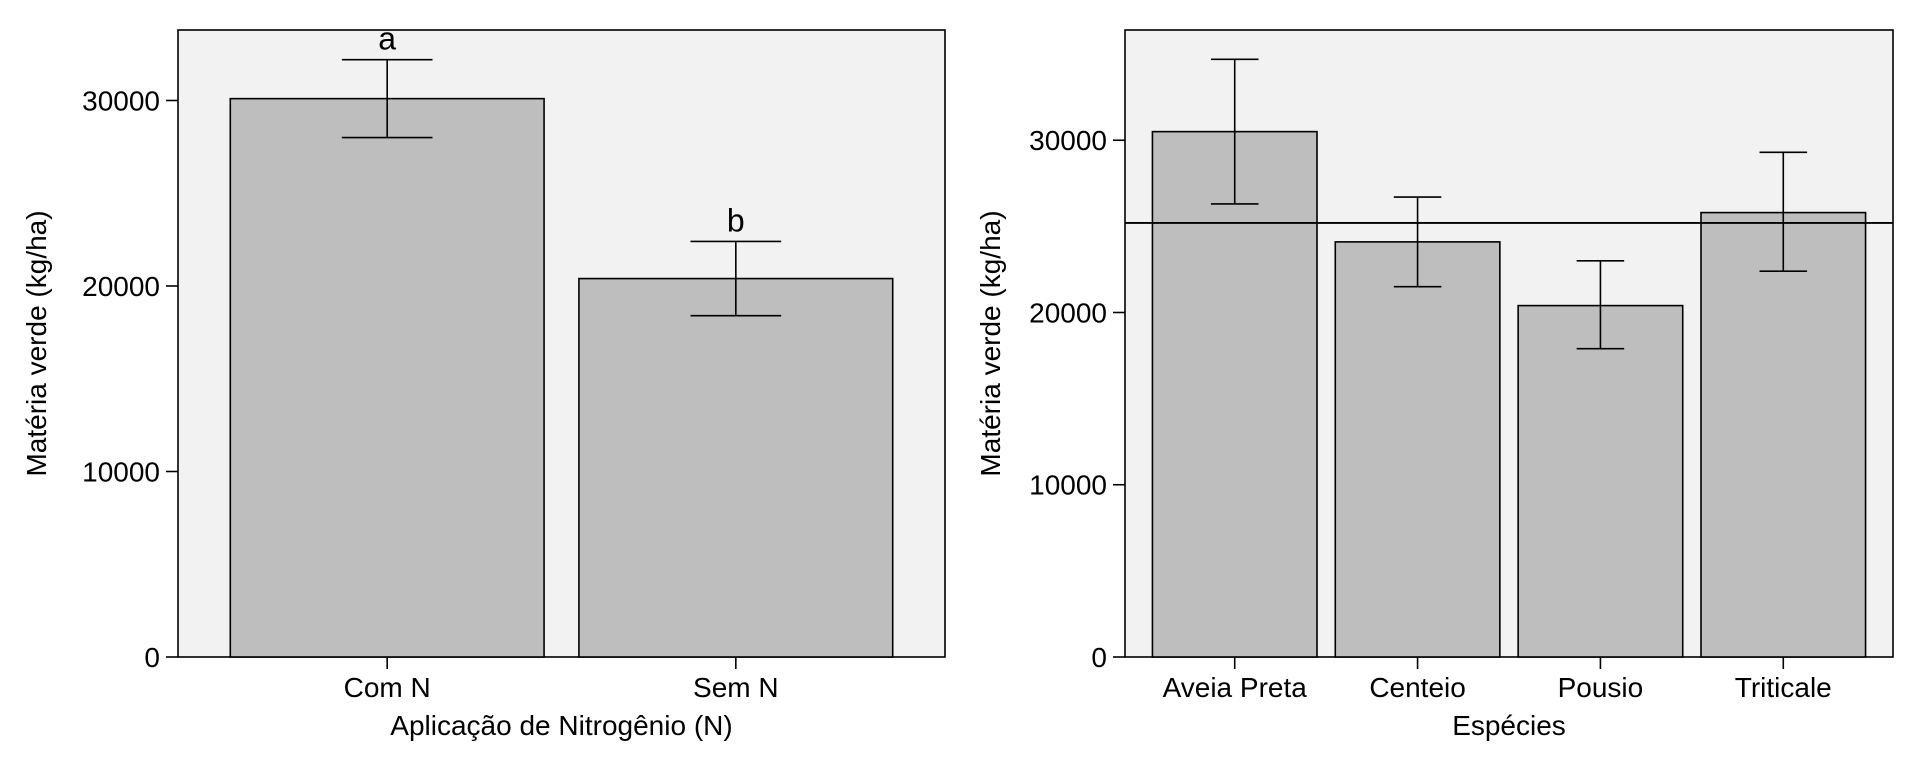  Describe the element at coordinates (1601, 687) in the screenshot. I see `x-tick-label: Pousio` at that location.